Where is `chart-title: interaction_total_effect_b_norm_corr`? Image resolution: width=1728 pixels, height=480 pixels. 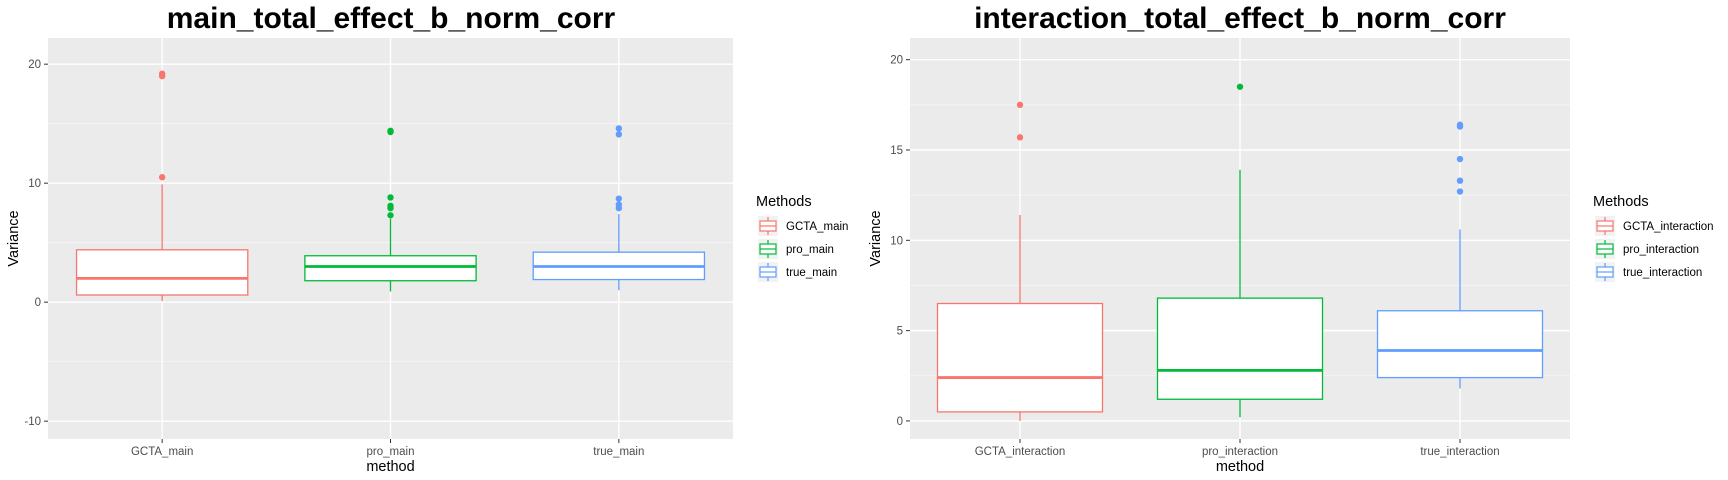 chart-title: interaction_total_effect_b_norm_corr is located at coordinates (1240, 18).